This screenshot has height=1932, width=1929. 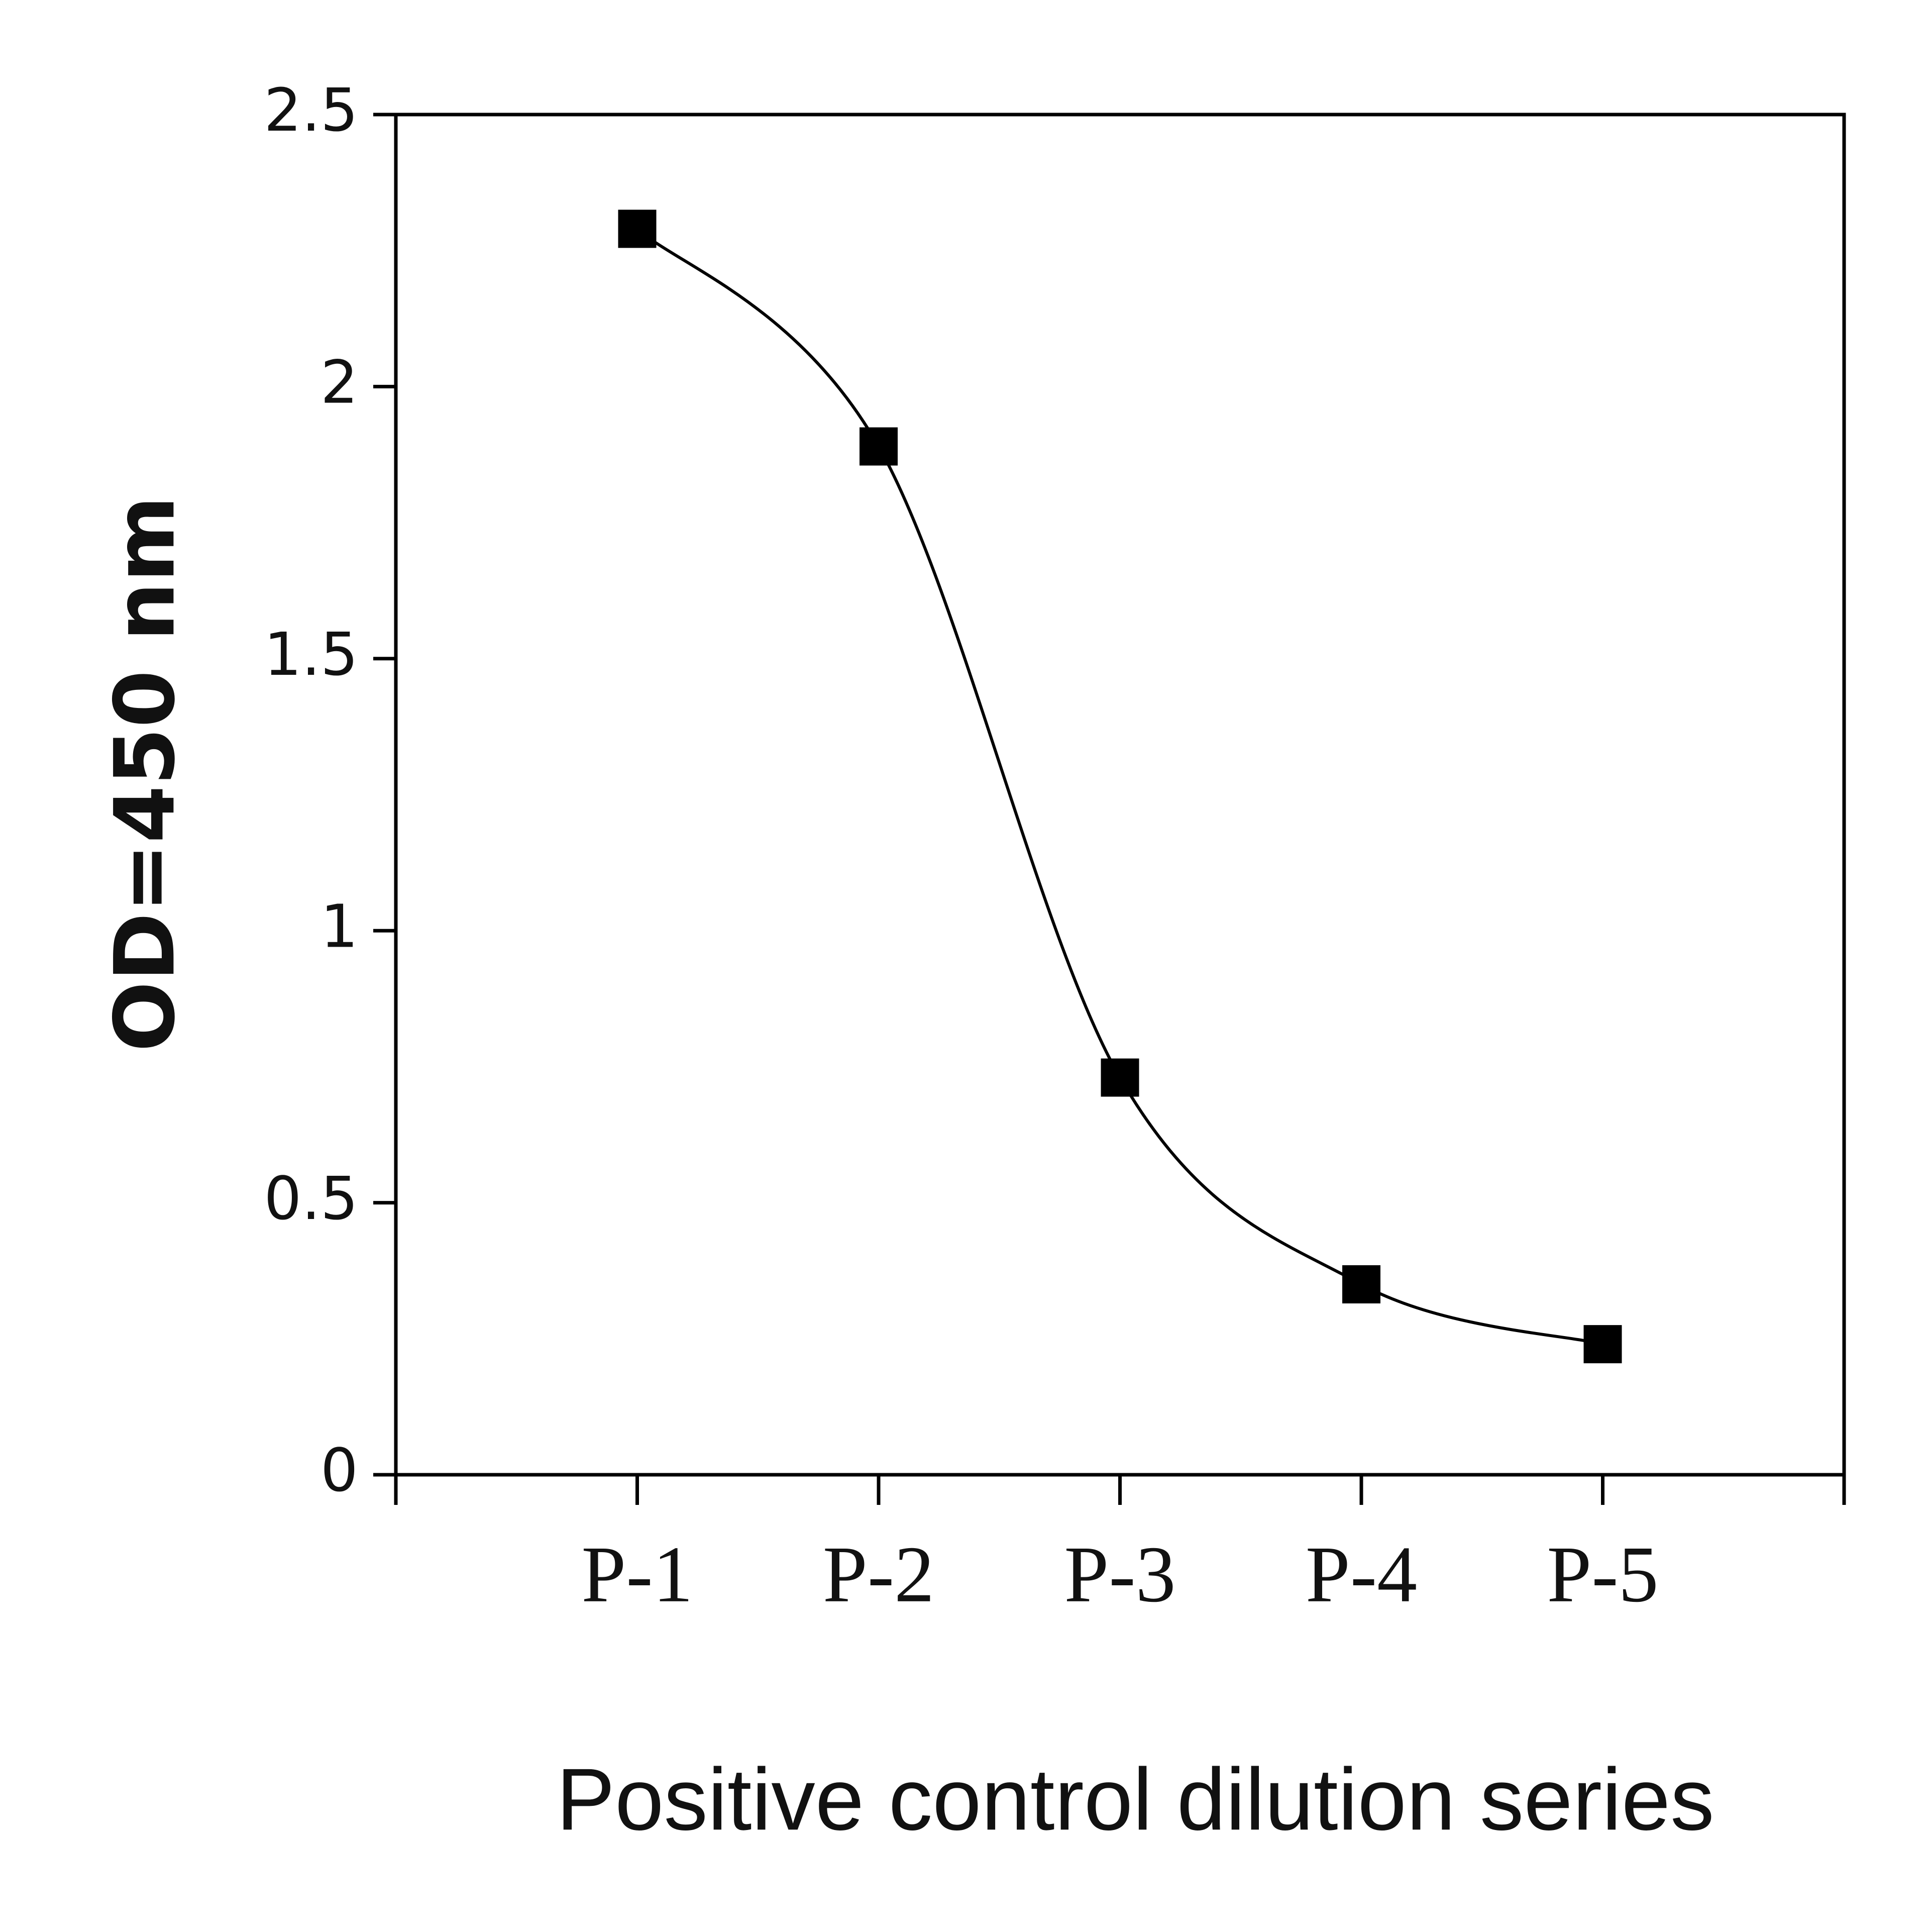 I want to click on y-tick-label: 0, so click(x=339, y=1470).